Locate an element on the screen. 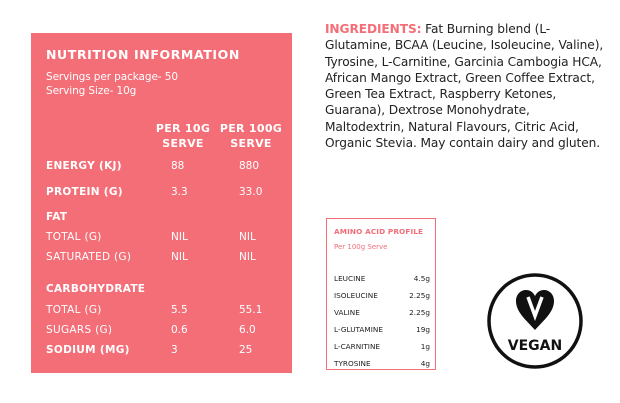  amino-name: L-GLUTAMINE is located at coordinates (358, 329).